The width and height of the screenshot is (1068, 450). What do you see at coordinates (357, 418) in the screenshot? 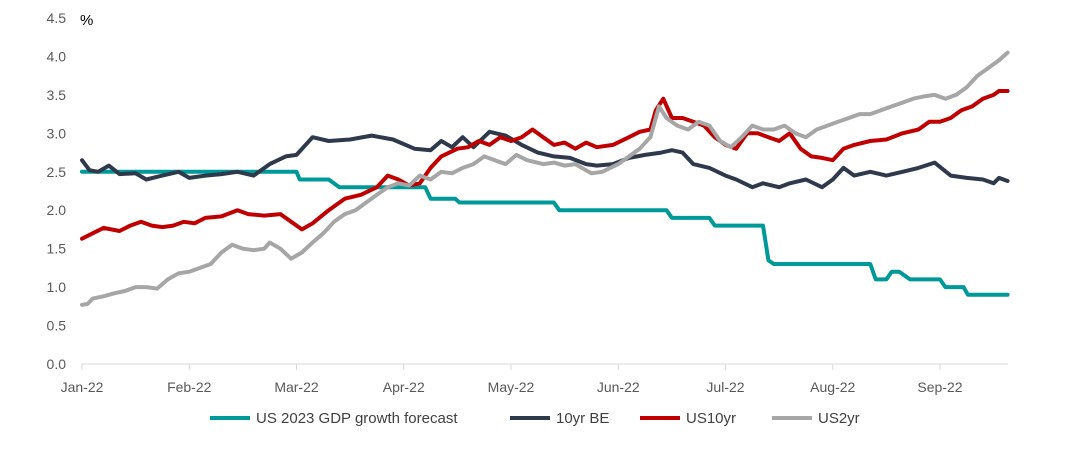
I see `legend-label: US 2023 GDP growth forecast` at bounding box center [357, 418].